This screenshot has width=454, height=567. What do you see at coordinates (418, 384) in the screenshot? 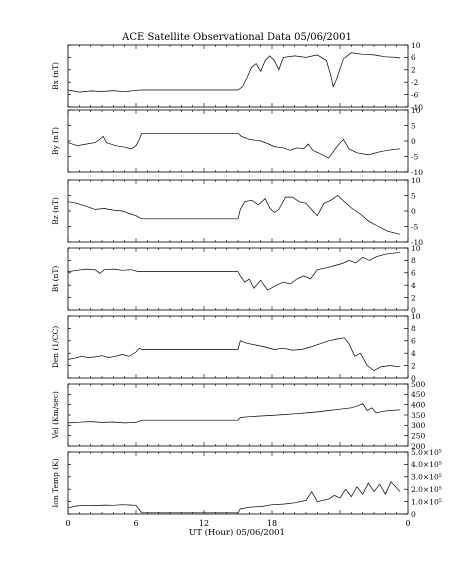
I see `y-tick-label: 500` at bounding box center [418, 384].